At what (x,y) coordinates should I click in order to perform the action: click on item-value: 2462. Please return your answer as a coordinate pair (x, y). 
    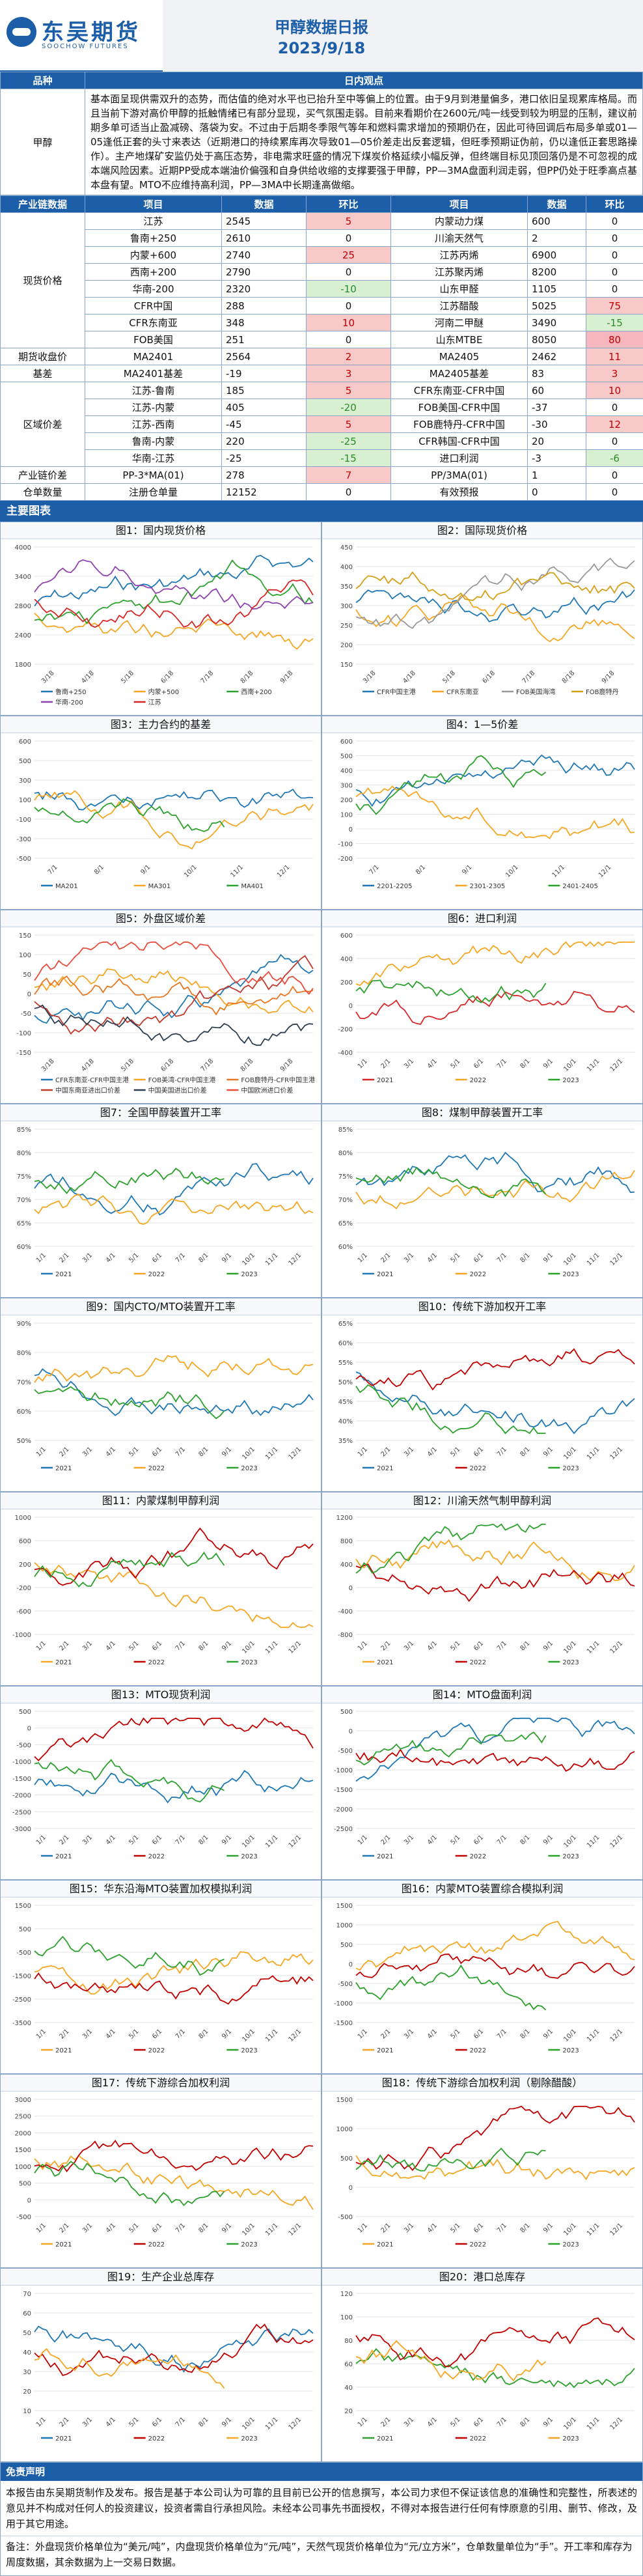
    Looking at the image, I should click on (557, 357).